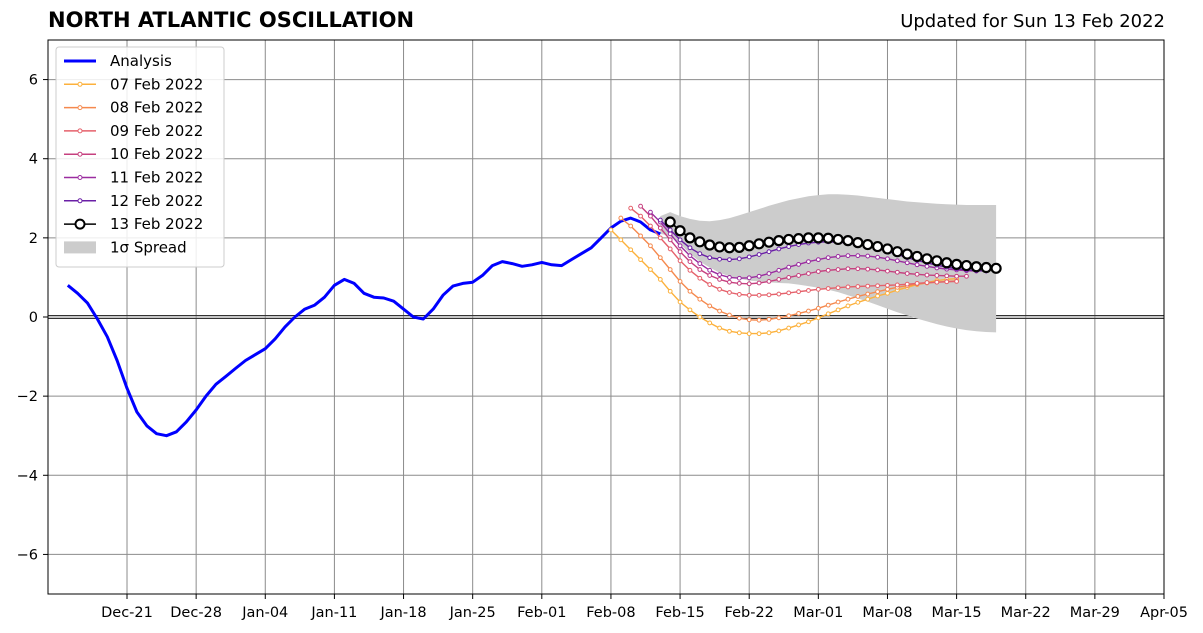 This screenshot has width=1203, height=633. I want to click on legend-item: 09 Feb 2022, so click(133, 131).